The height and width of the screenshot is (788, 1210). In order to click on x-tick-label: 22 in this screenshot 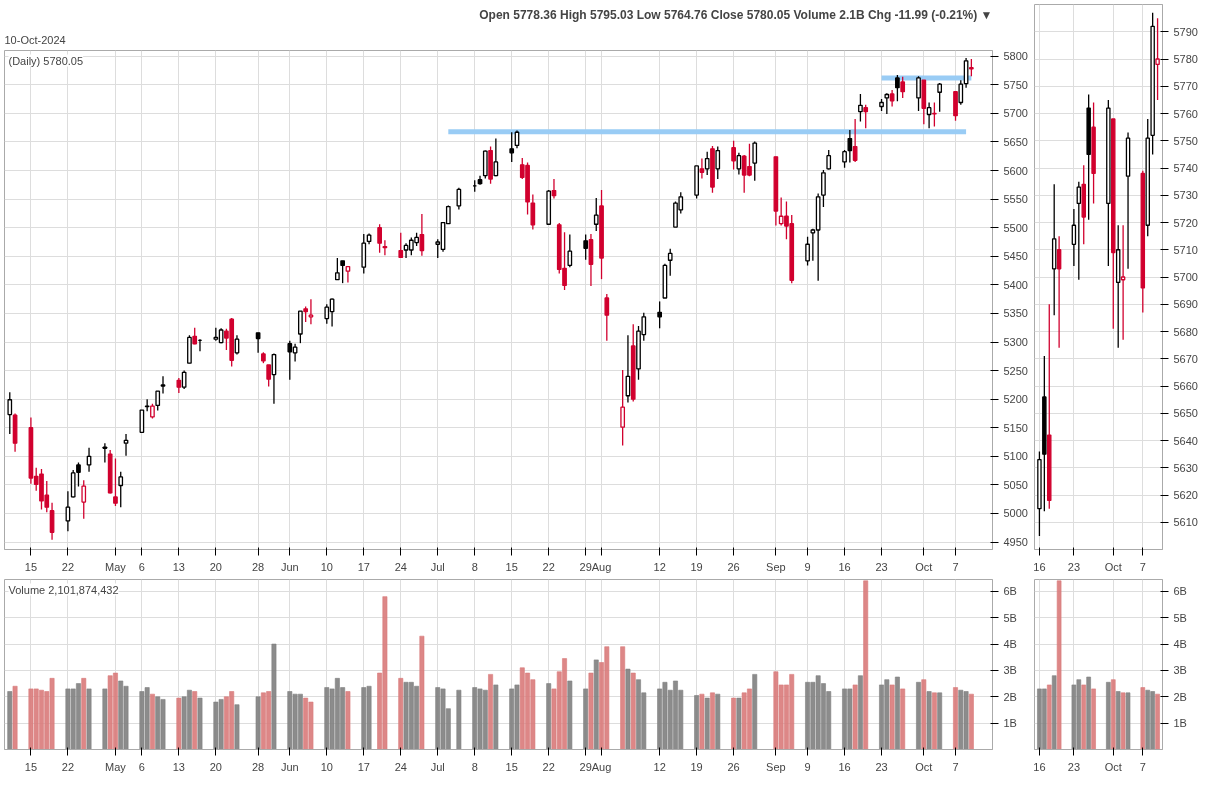, I will do `click(68, 566)`.